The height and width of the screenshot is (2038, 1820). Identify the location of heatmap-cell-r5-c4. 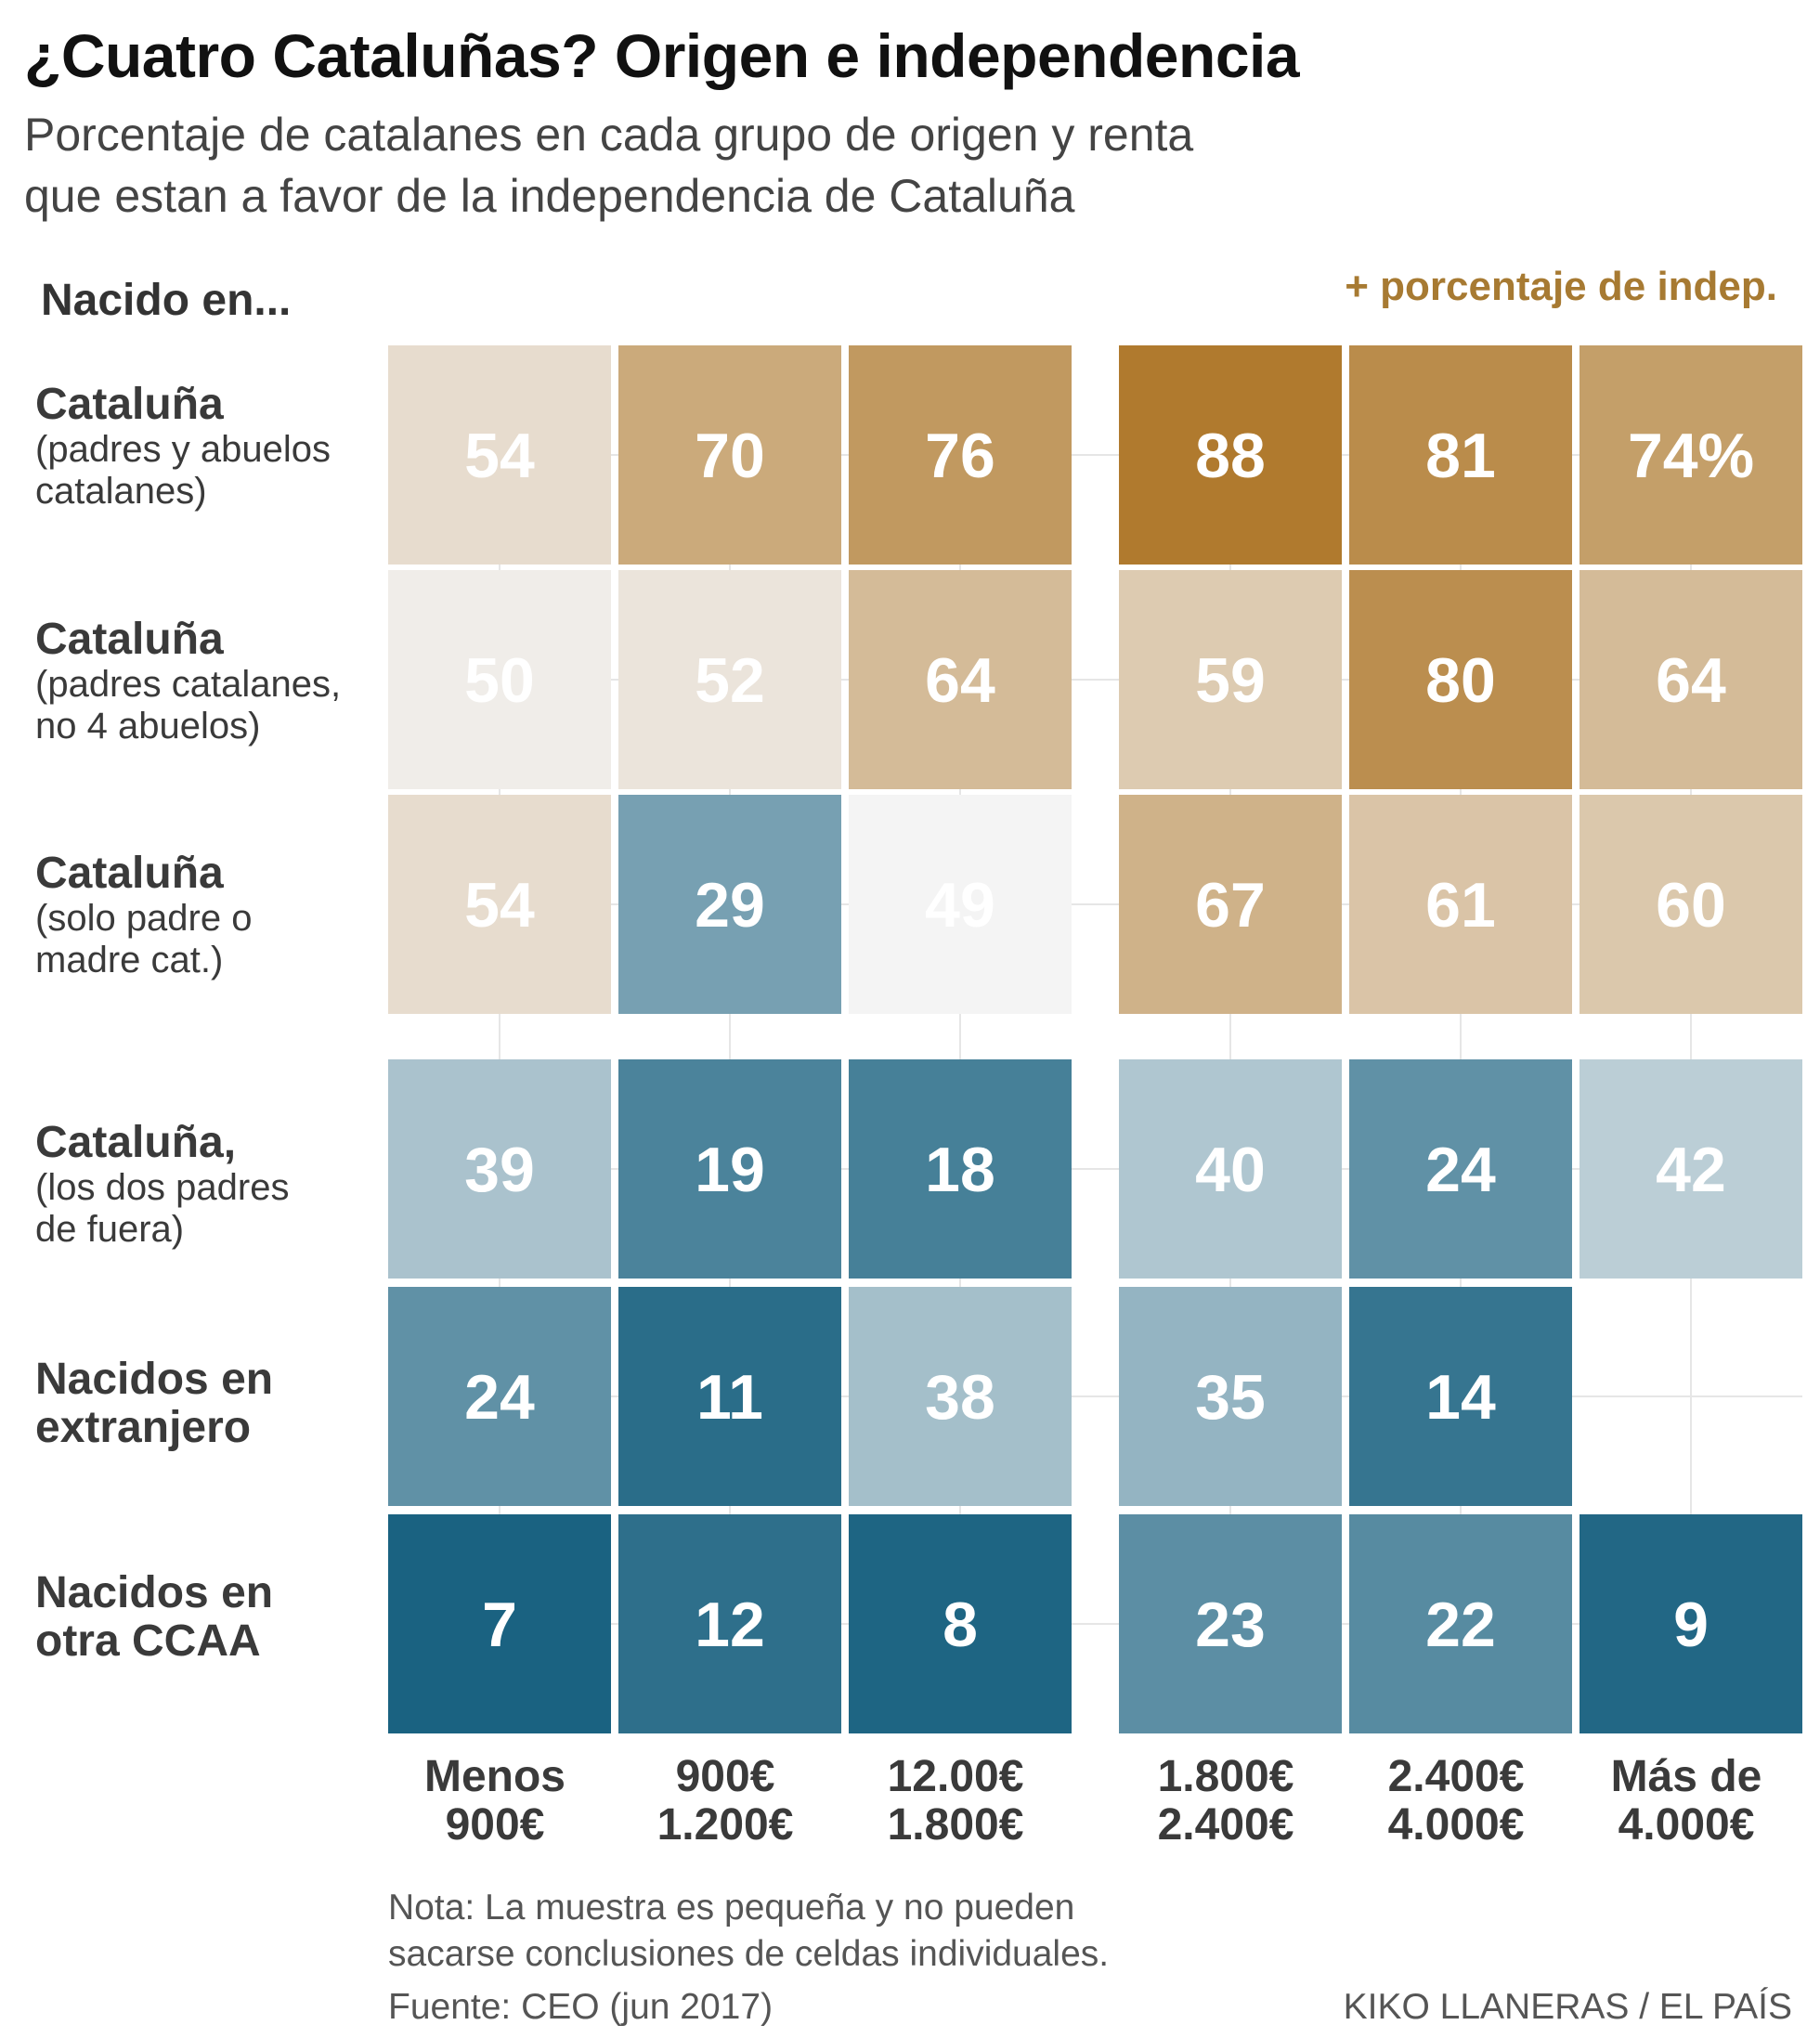
(1460, 1623).